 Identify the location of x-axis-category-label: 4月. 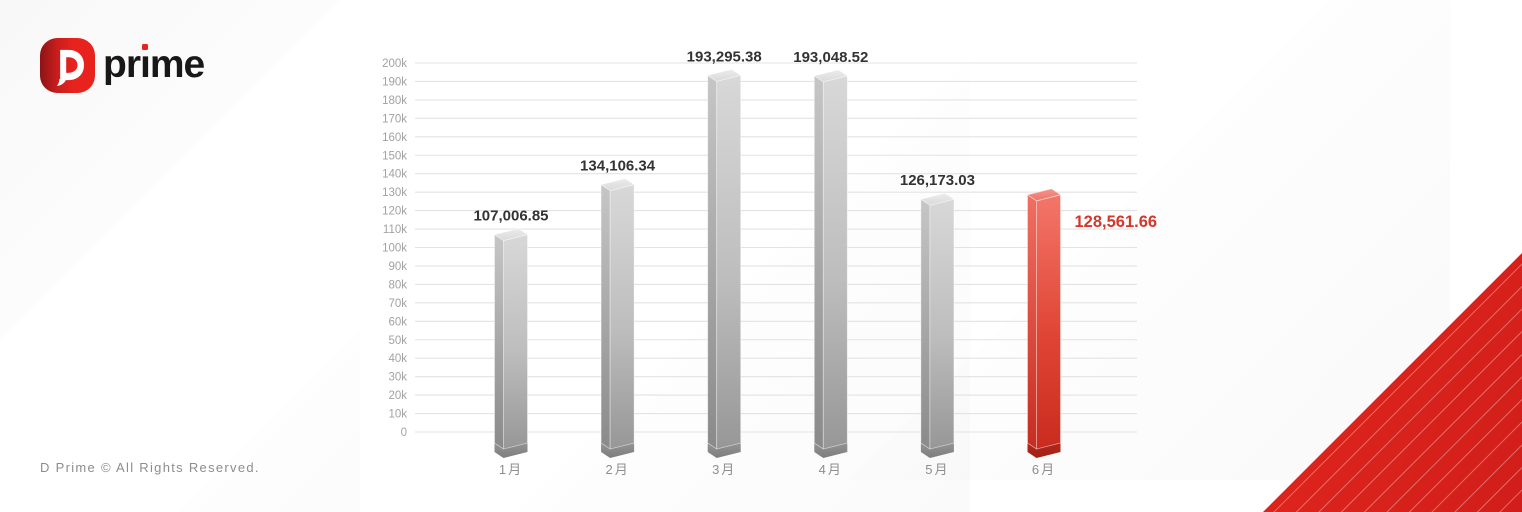
(831, 469).